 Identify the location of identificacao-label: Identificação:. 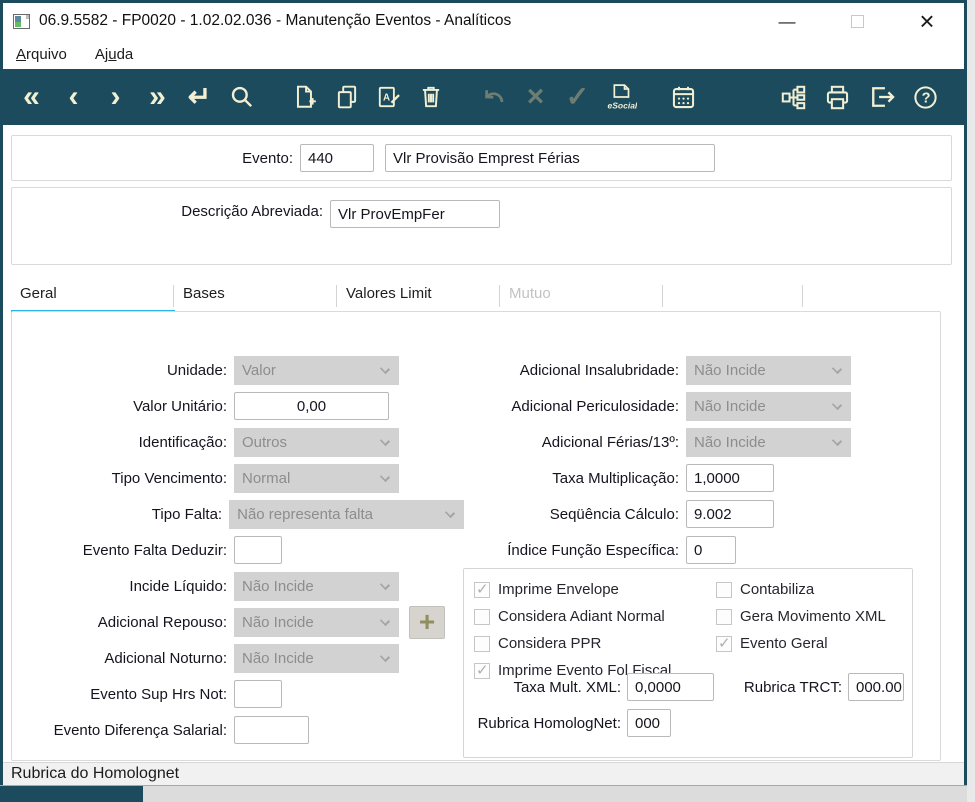
(182, 442).